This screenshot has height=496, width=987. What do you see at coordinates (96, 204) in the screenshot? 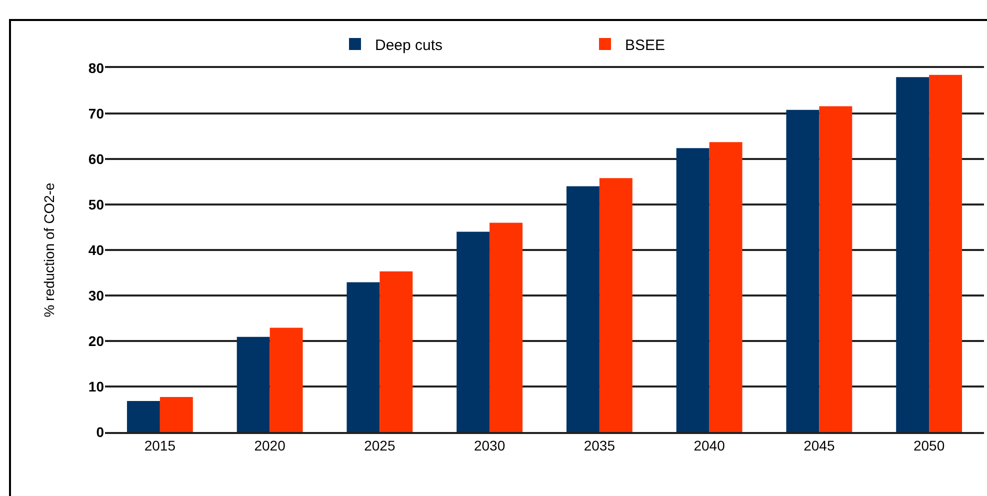
I see `y-tick-label: 50` at bounding box center [96, 204].